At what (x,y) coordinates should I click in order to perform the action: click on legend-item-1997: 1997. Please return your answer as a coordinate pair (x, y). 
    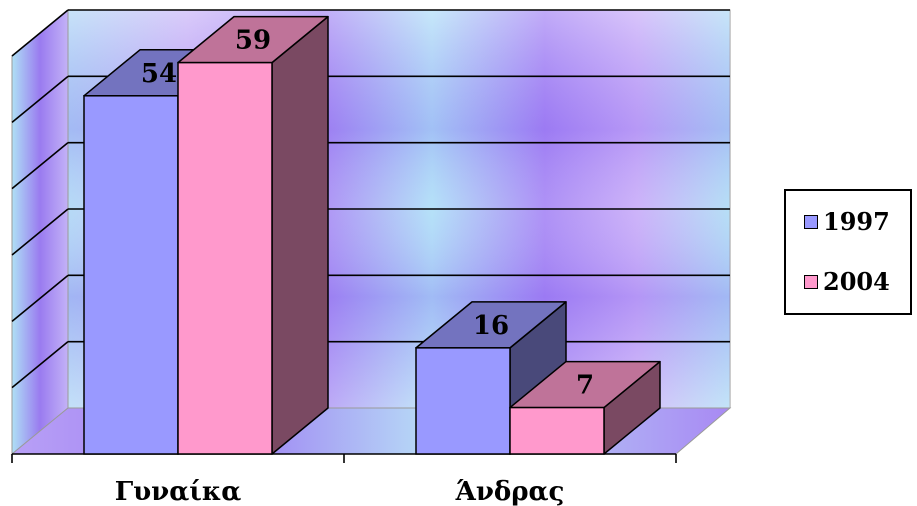
    Looking at the image, I should click on (847, 221).